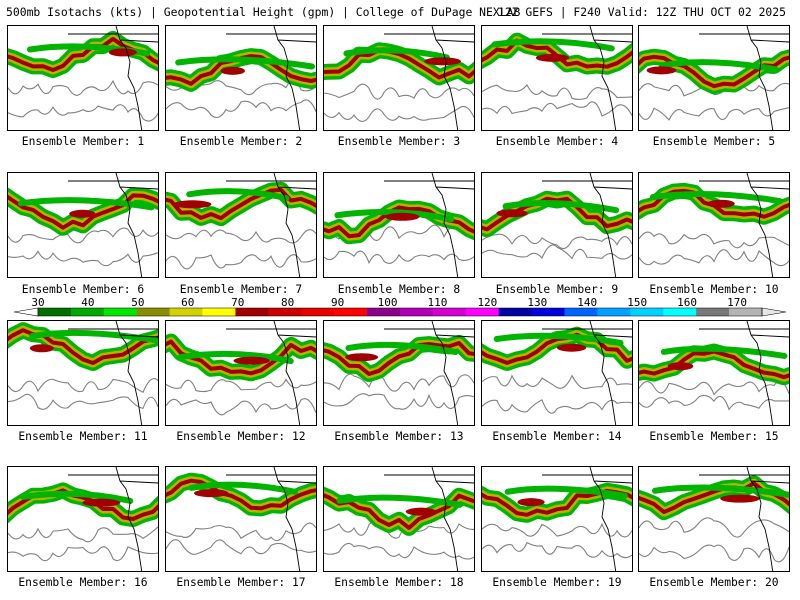 This screenshot has width=800, height=600. Describe the element at coordinates (557, 141) in the screenshot. I see `member-label: Ensemble Member: 4` at that location.